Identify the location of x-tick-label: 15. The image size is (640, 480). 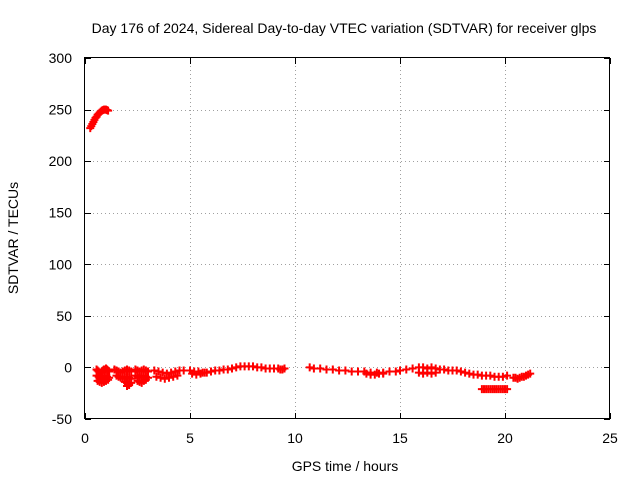
(400, 438).